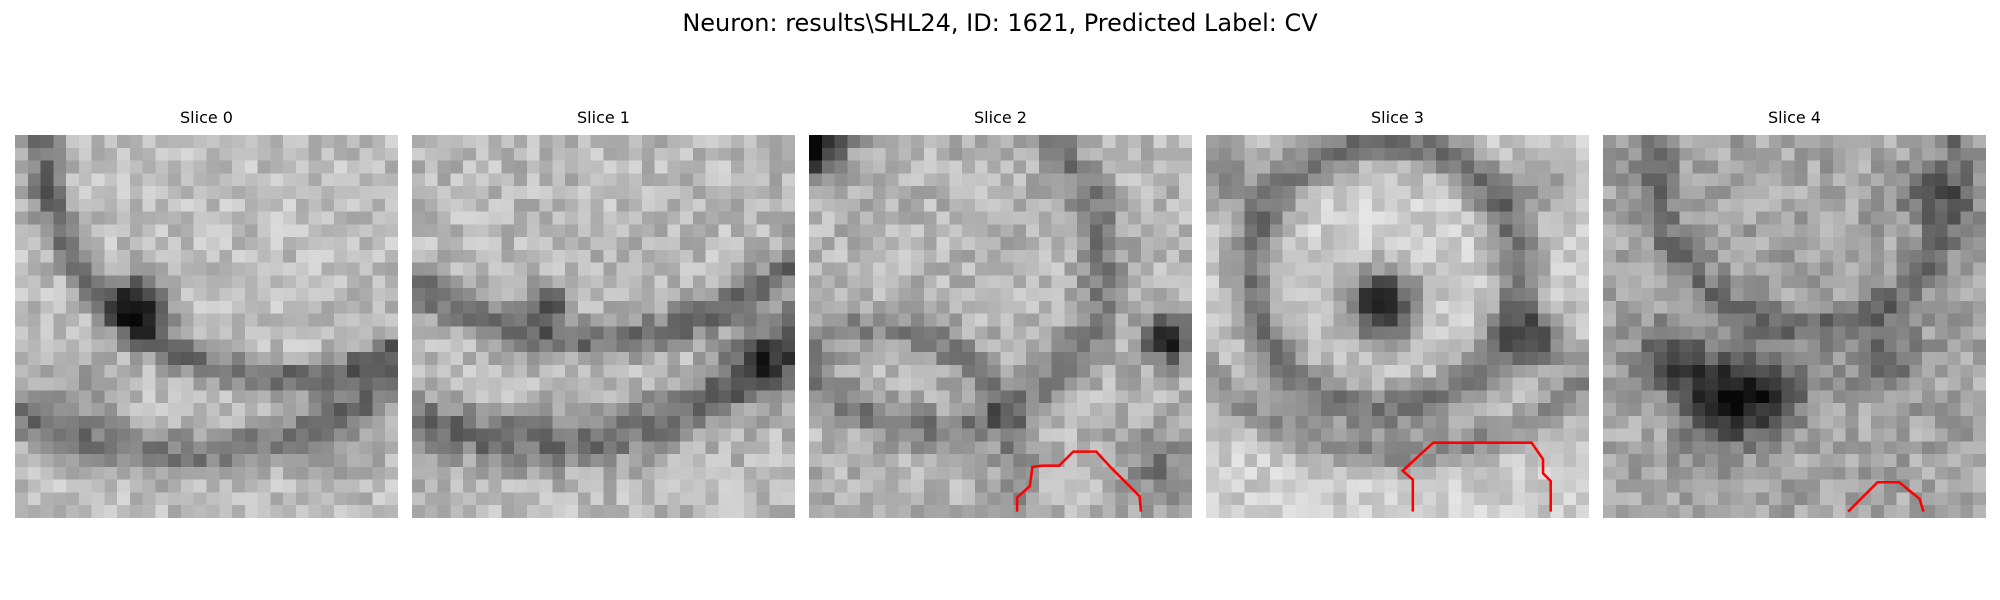  I want to click on slice-panel: Slice 4, so click(1794, 313).